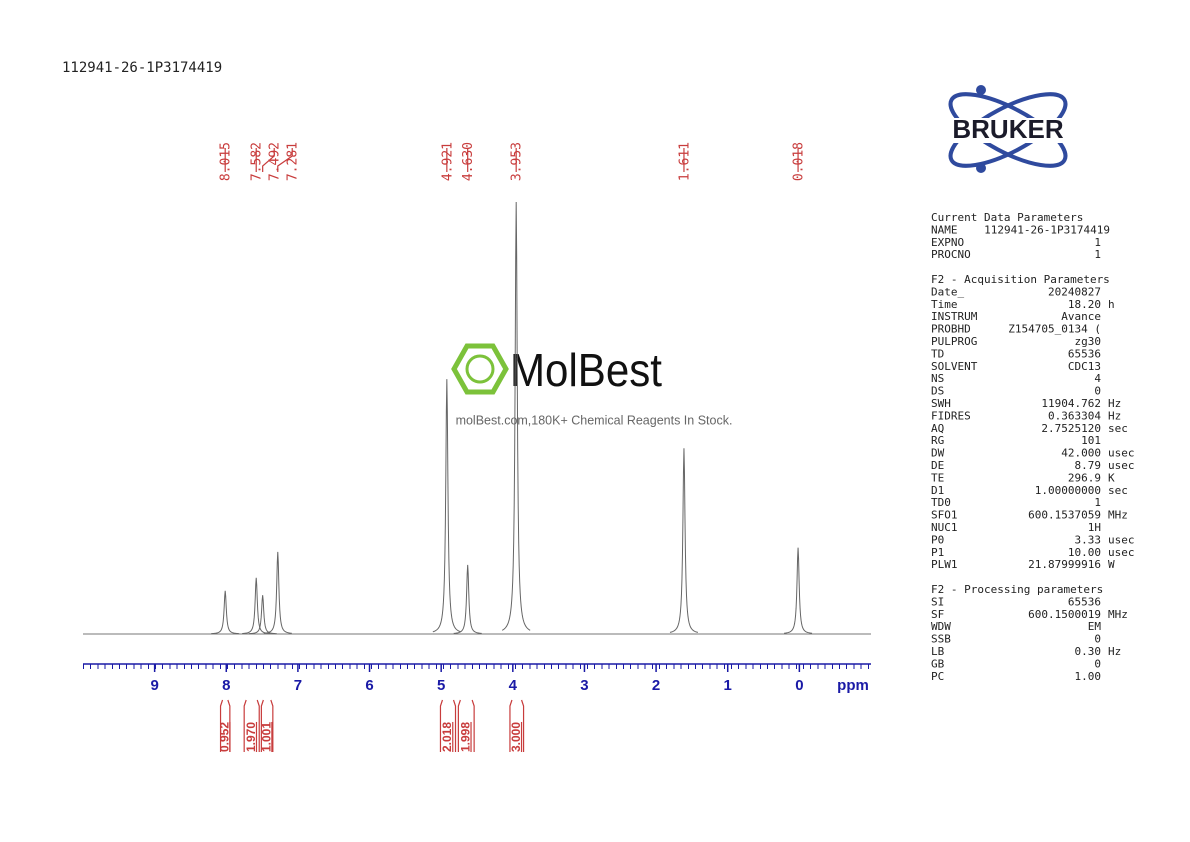  Describe the element at coordinates (937, 552) in the screenshot. I see `param-name: P1` at that location.